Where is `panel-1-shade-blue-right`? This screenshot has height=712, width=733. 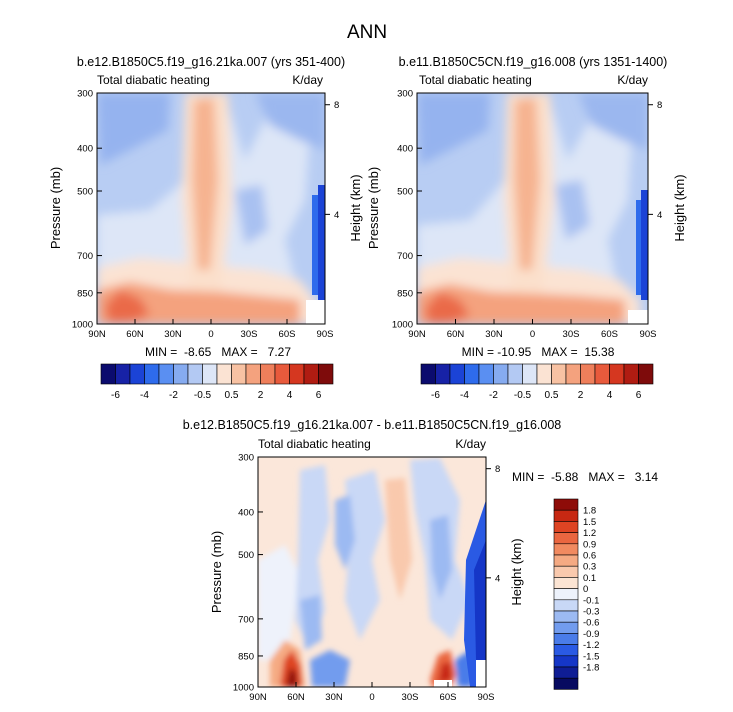 panel-1-shade-blue-right is located at coordinates (290, 121).